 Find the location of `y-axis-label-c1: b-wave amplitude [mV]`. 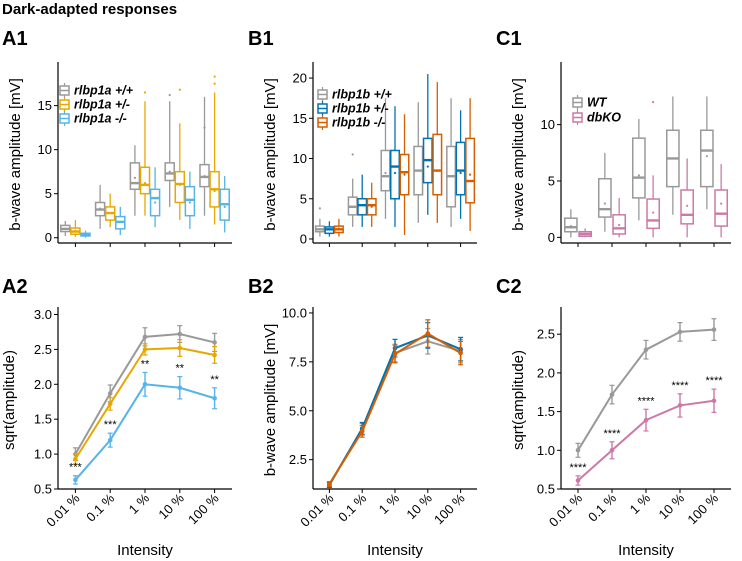

y-axis-label-c1: b-wave amplitude [mV] is located at coordinates (518, 154).